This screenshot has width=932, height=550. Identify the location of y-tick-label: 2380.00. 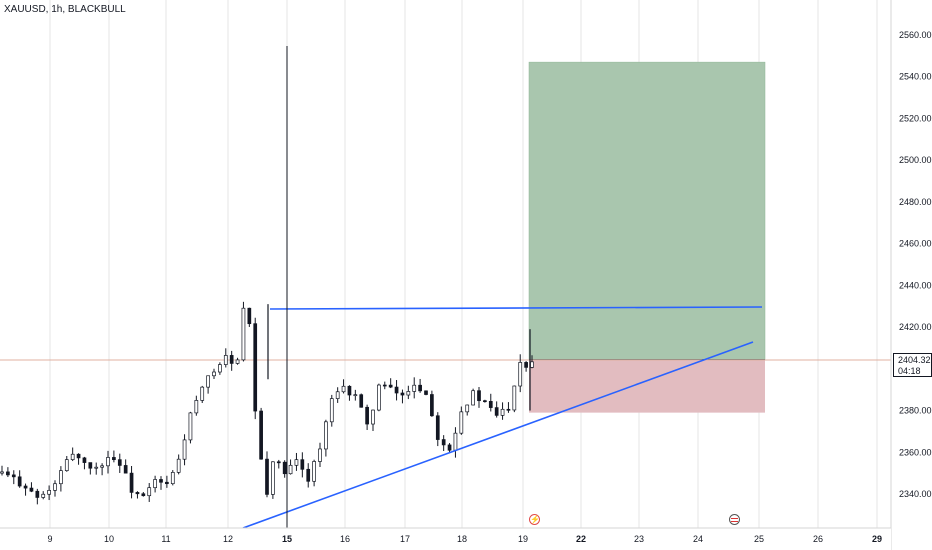
(915, 411).